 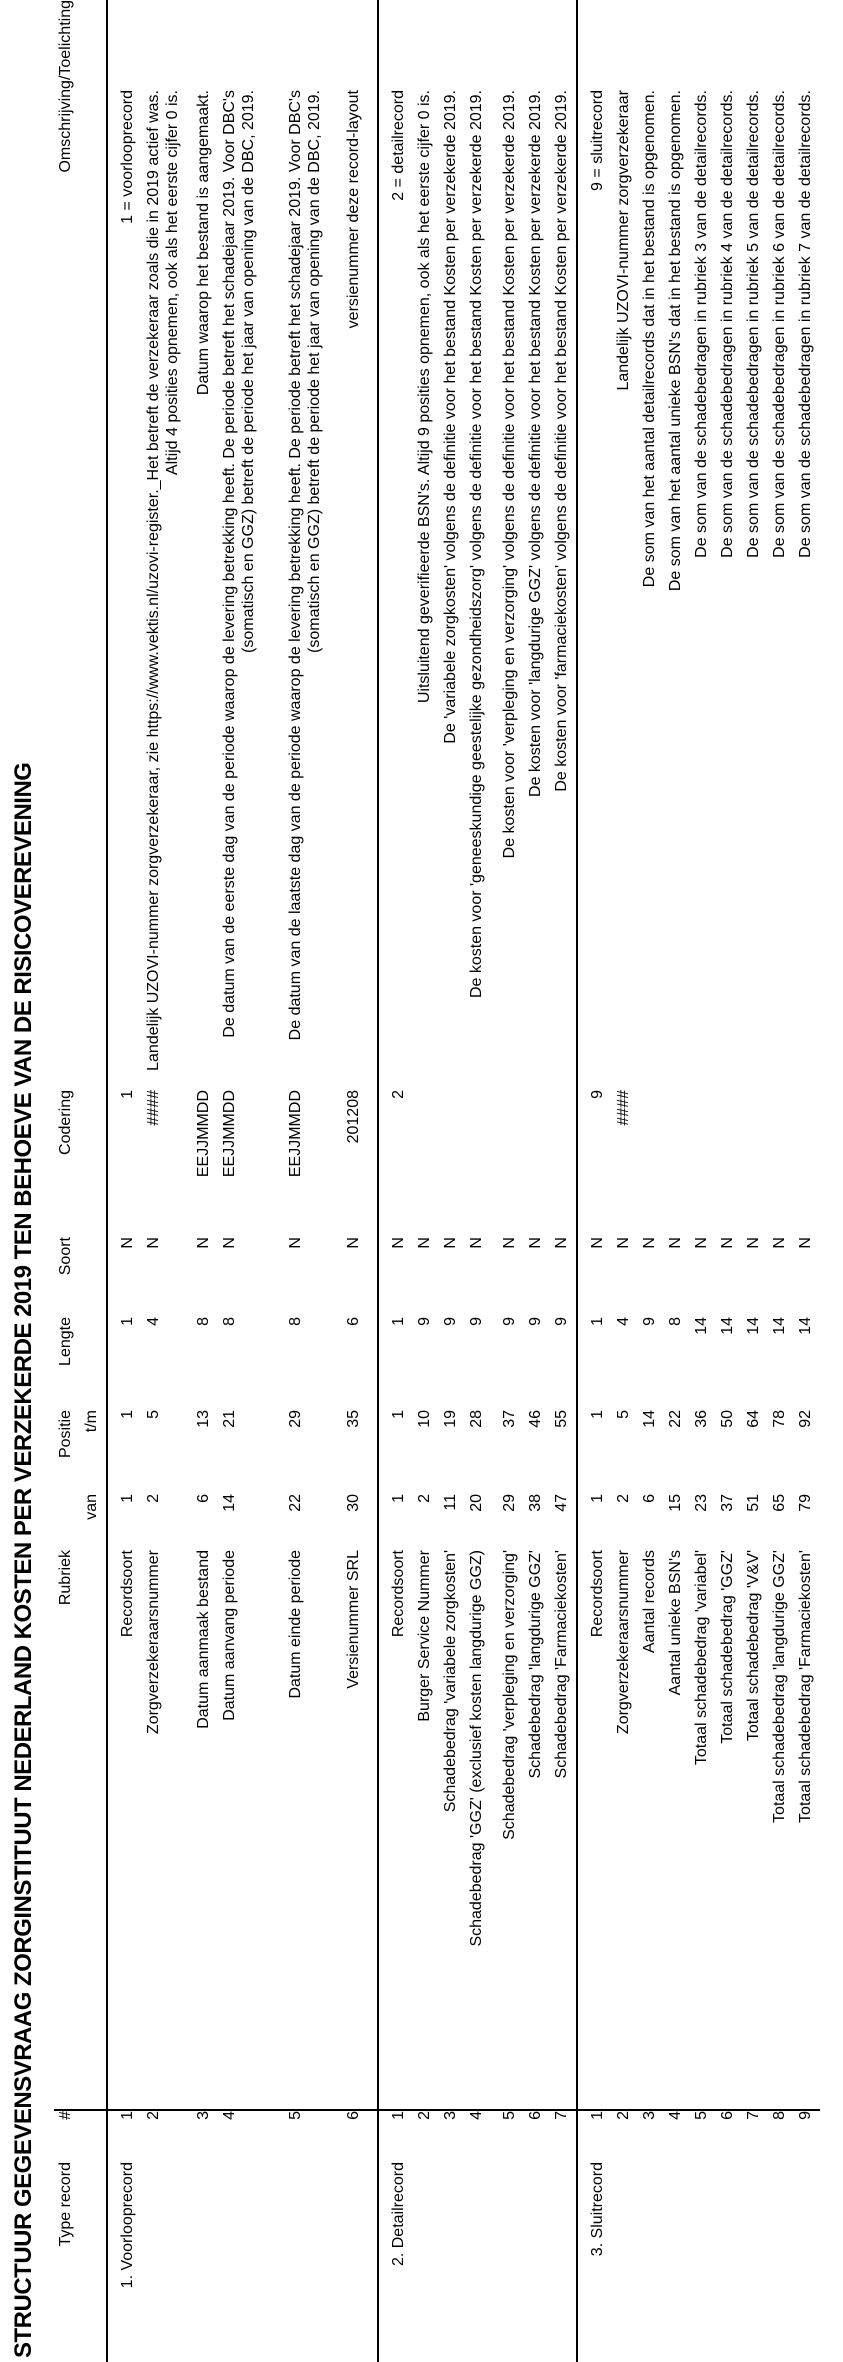 What do you see at coordinates (807, 2136) in the screenshot?
I see `cell-nr: 9` at bounding box center [807, 2136].